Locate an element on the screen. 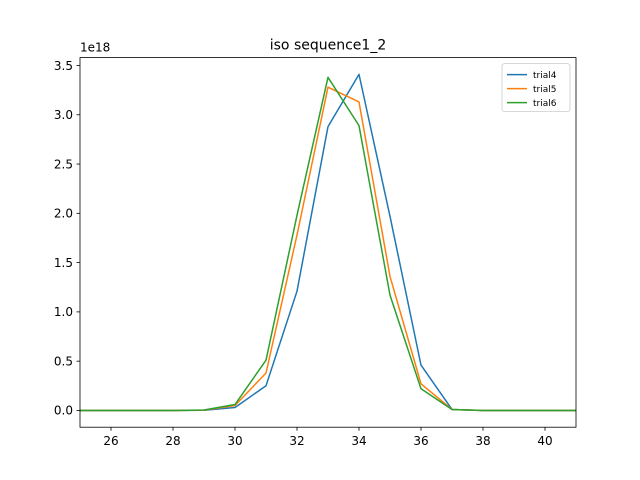 The width and height of the screenshot is (640, 480). x-tick-label: 38 is located at coordinates (482, 441).